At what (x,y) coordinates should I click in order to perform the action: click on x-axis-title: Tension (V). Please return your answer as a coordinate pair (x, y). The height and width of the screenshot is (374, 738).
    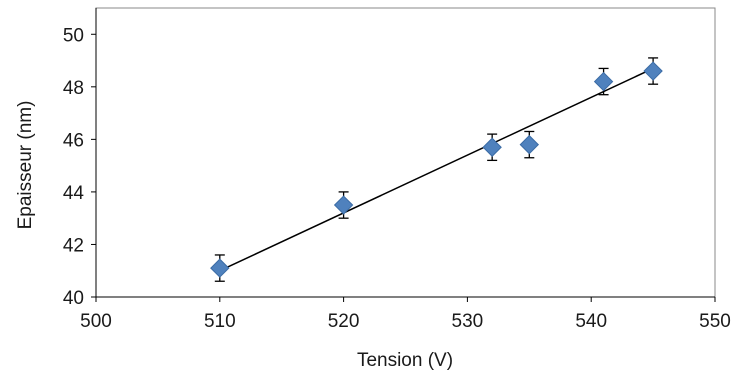
    Looking at the image, I should click on (405, 360).